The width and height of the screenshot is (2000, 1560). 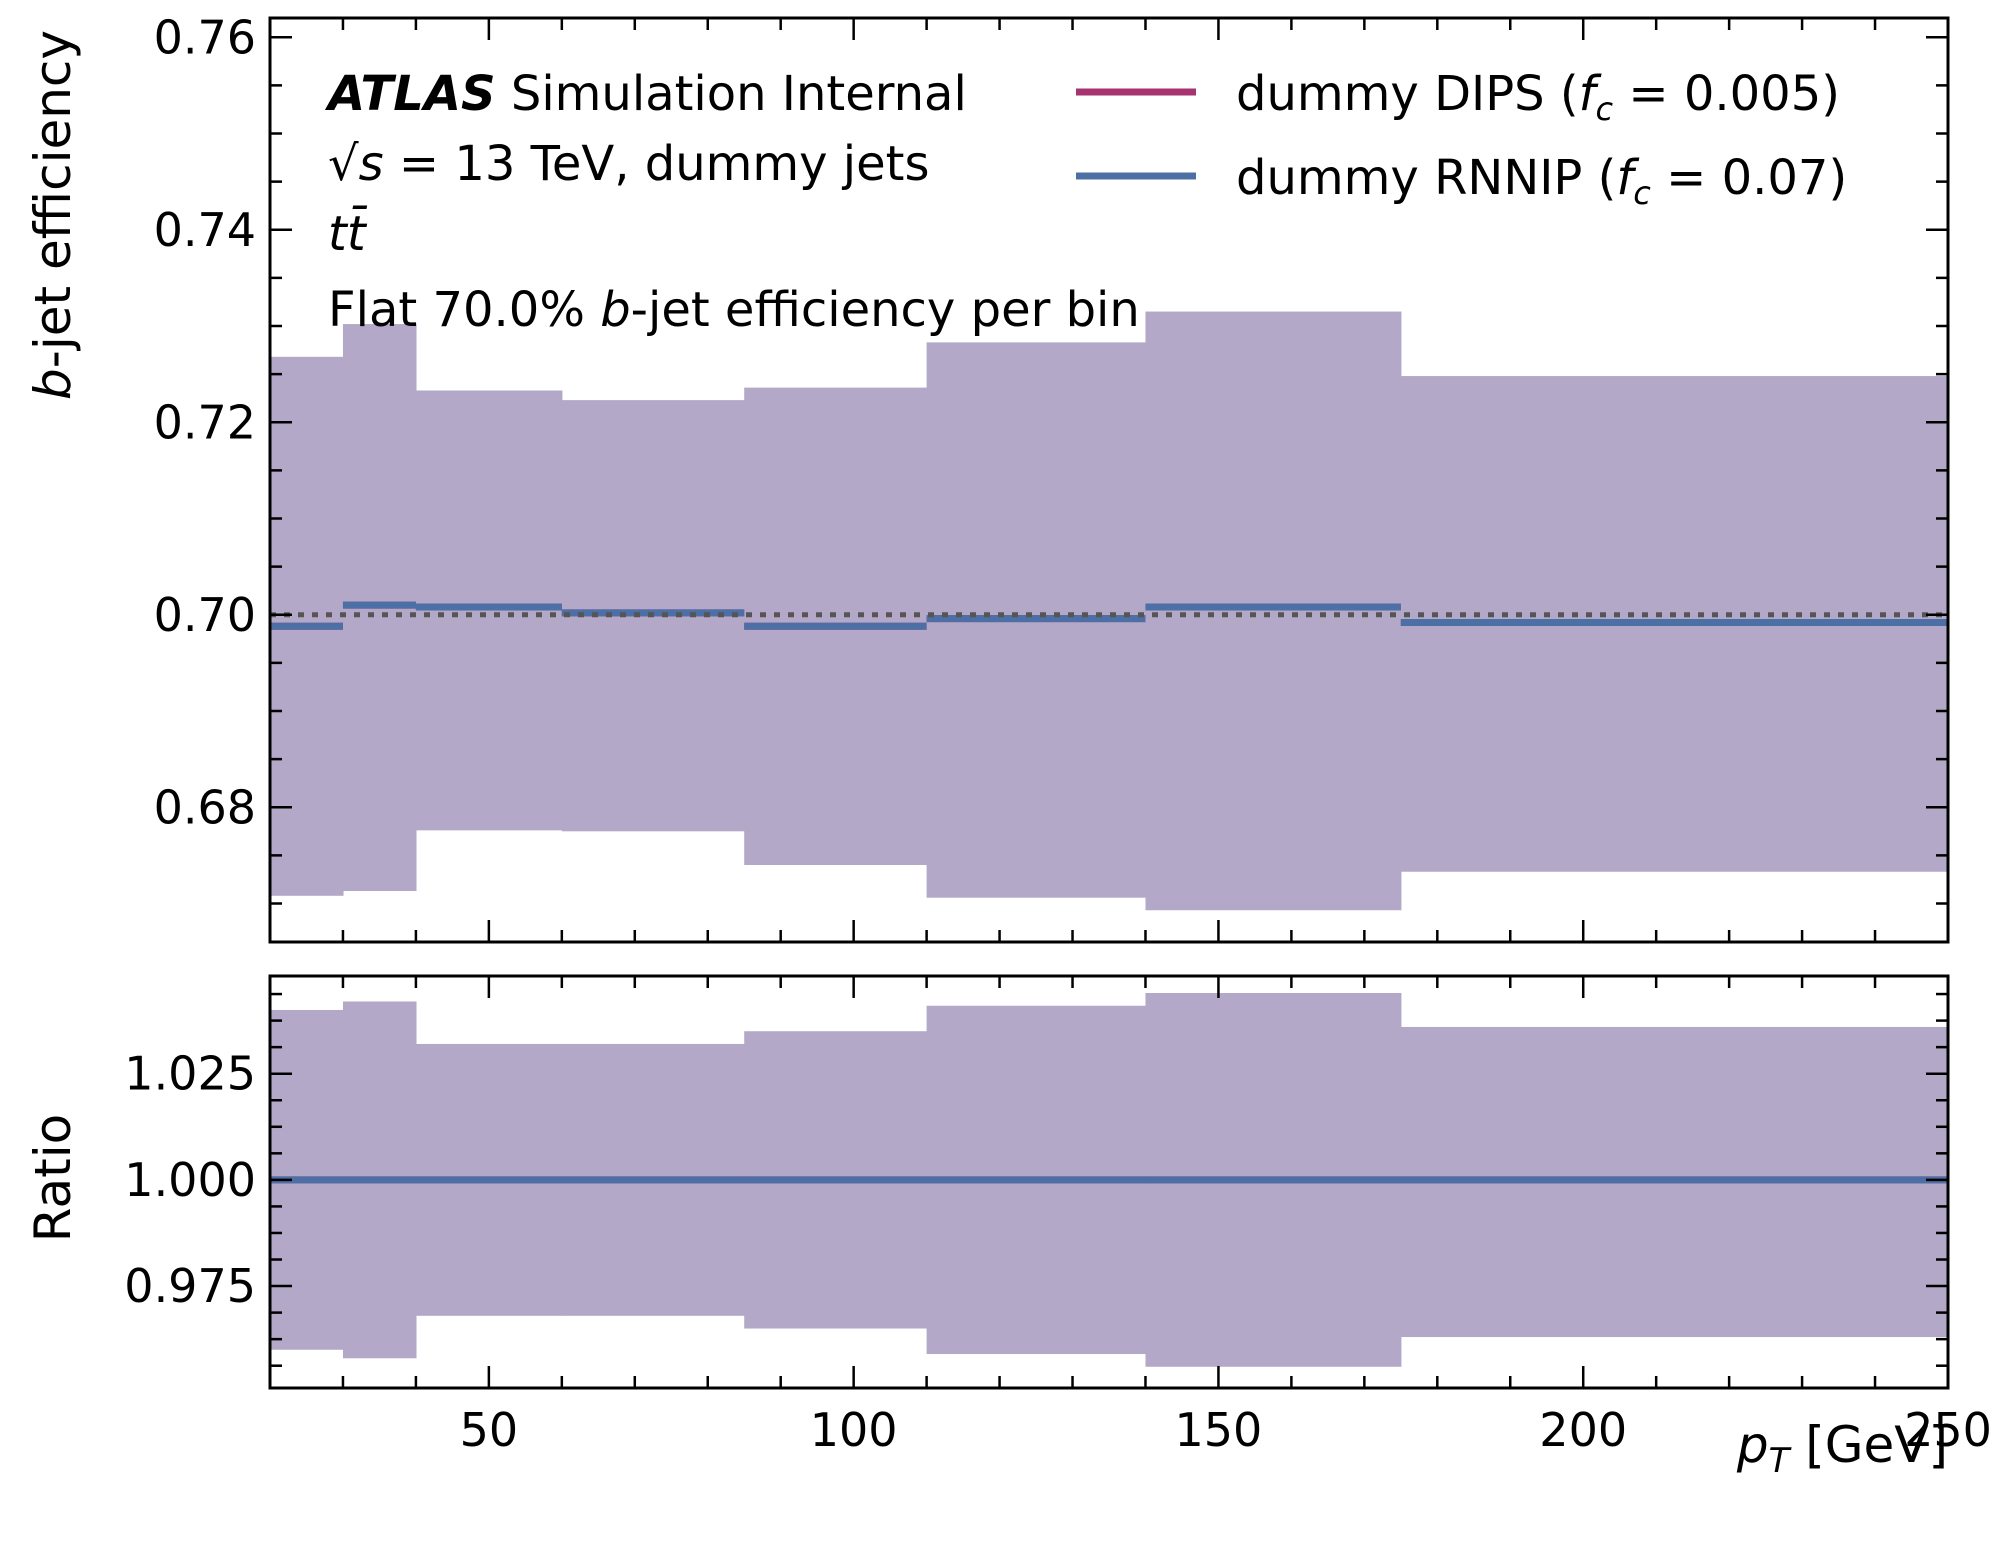 What do you see at coordinates (1780, 1461) in the screenshot?
I see `x-axis-label-sub: T` at bounding box center [1780, 1461].